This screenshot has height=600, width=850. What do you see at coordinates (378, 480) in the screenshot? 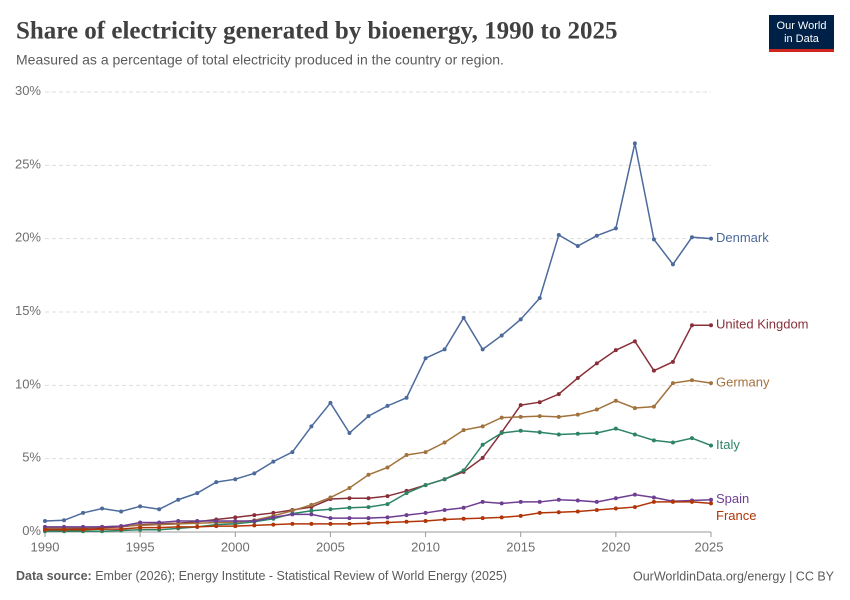
I see `series-line` at bounding box center [378, 480].